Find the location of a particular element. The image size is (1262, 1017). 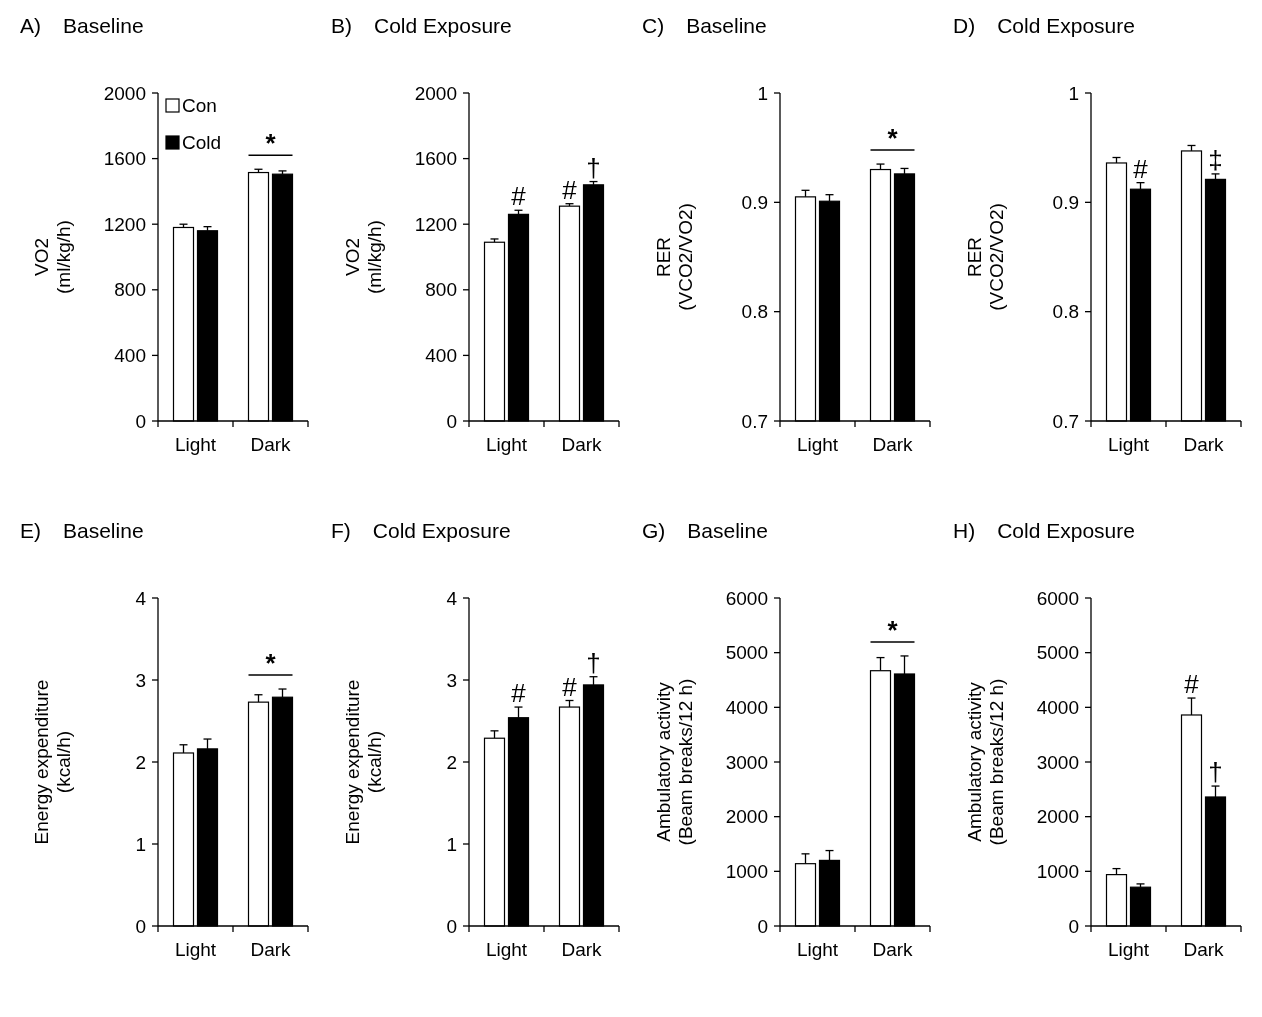

annotation: ‡ is located at coordinates (1215, 159).